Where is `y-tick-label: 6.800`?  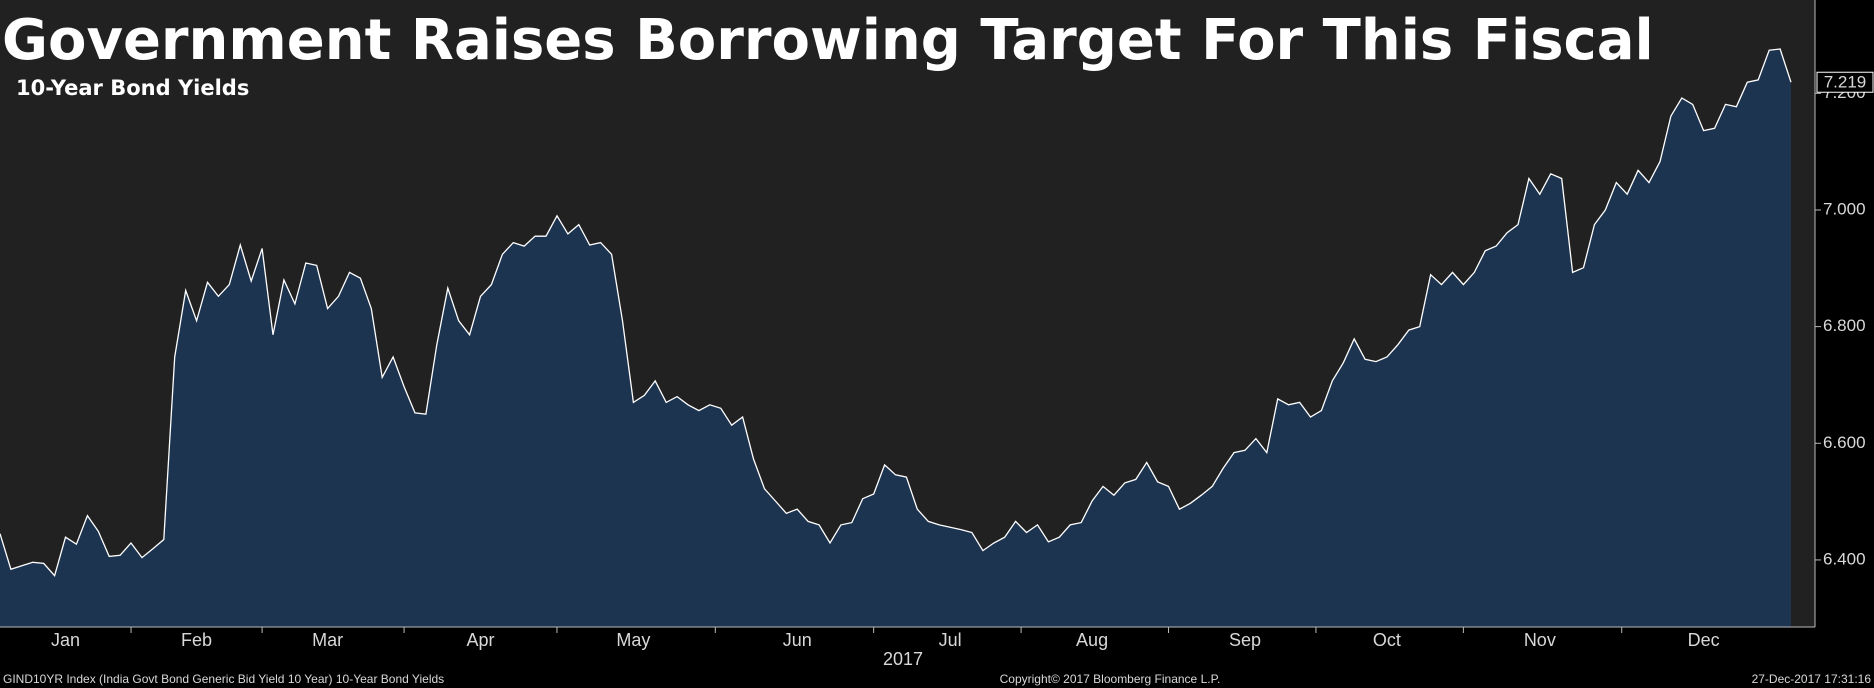
y-tick-label: 6.800 is located at coordinates (1844, 325).